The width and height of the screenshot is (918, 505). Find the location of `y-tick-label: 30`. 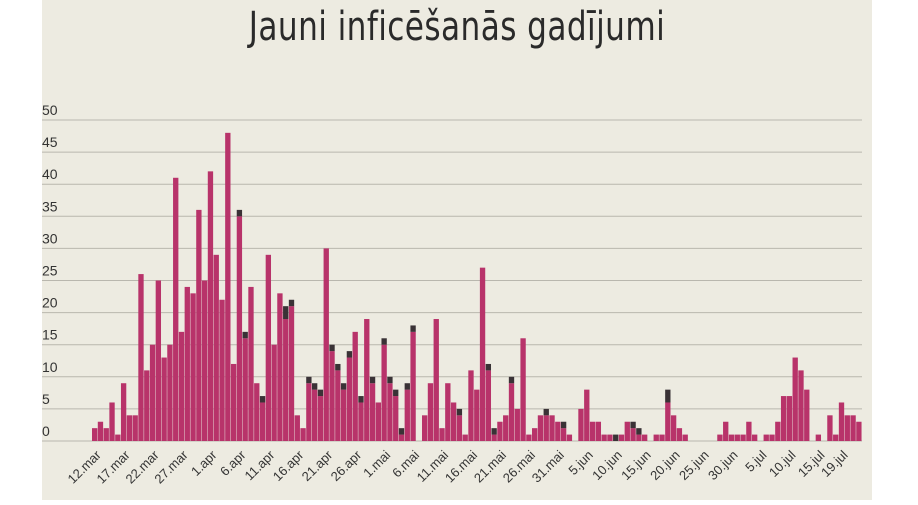

y-tick-label: 30 is located at coordinates (50, 238).